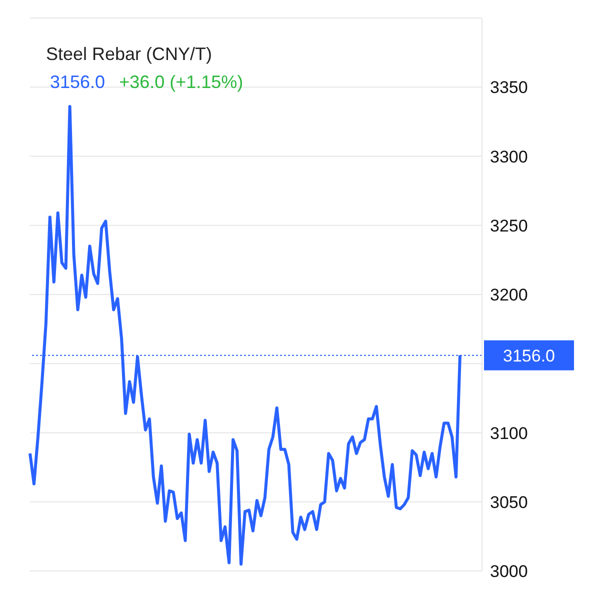 The image size is (600, 600). What do you see at coordinates (181, 82) in the screenshot?
I see `annotation: +36.0 (+1.15%)` at bounding box center [181, 82].